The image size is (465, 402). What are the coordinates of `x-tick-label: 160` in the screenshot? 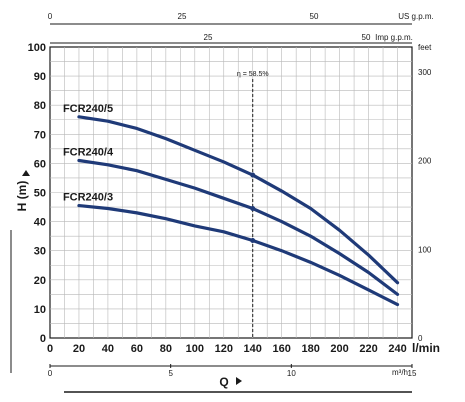 It's located at (282, 349).